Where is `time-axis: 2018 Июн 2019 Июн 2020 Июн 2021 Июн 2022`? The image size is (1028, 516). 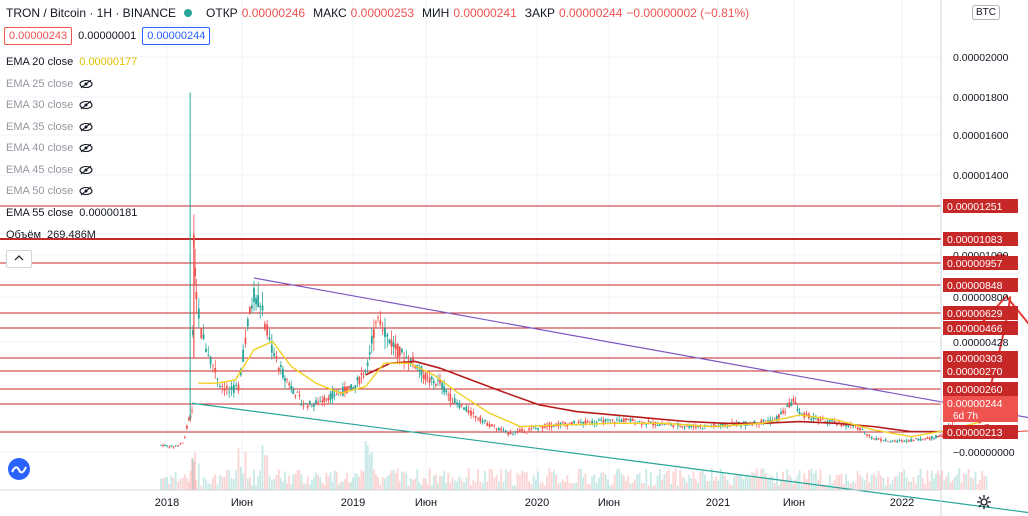
time-axis: 2018 Июн 2019 Июн 2020 Июн 2021 Июн 2022 is located at coordinates (534, 503).